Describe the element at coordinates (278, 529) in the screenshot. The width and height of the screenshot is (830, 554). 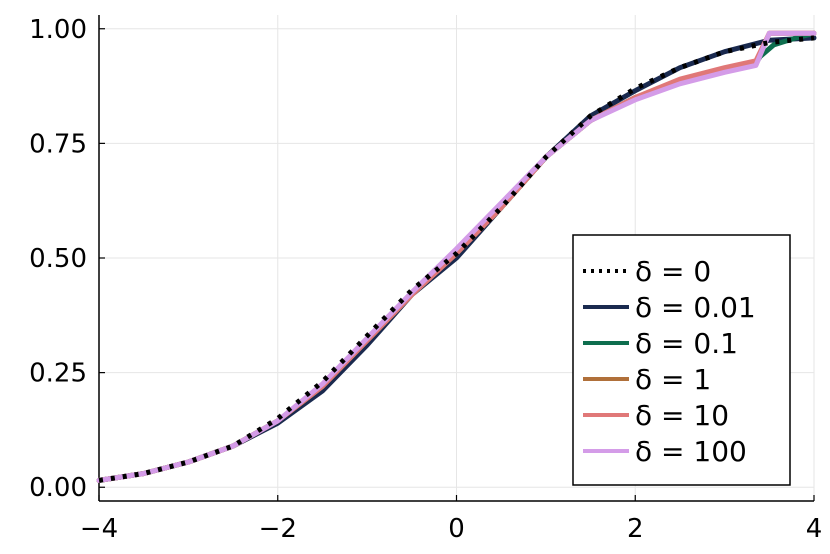
I see `x-tick-label: −2` at that location.